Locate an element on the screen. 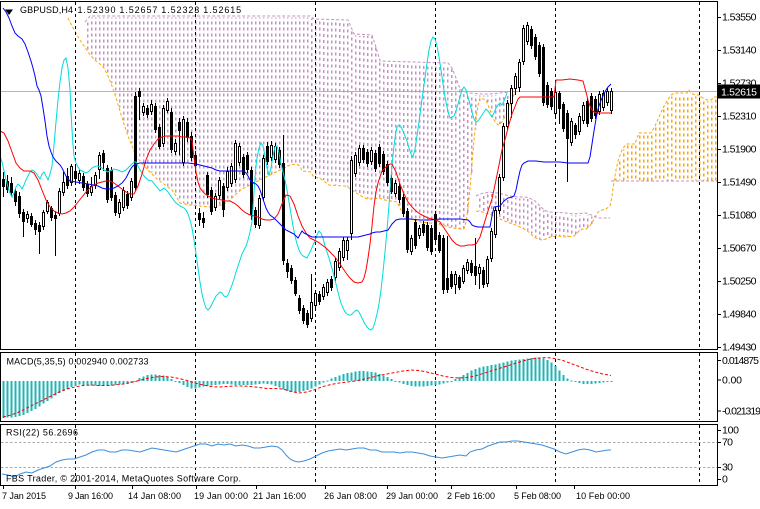 The height and width of the screenshot is (509, 760). svg-text: 1.52310 is located at coordinates (739, 117).